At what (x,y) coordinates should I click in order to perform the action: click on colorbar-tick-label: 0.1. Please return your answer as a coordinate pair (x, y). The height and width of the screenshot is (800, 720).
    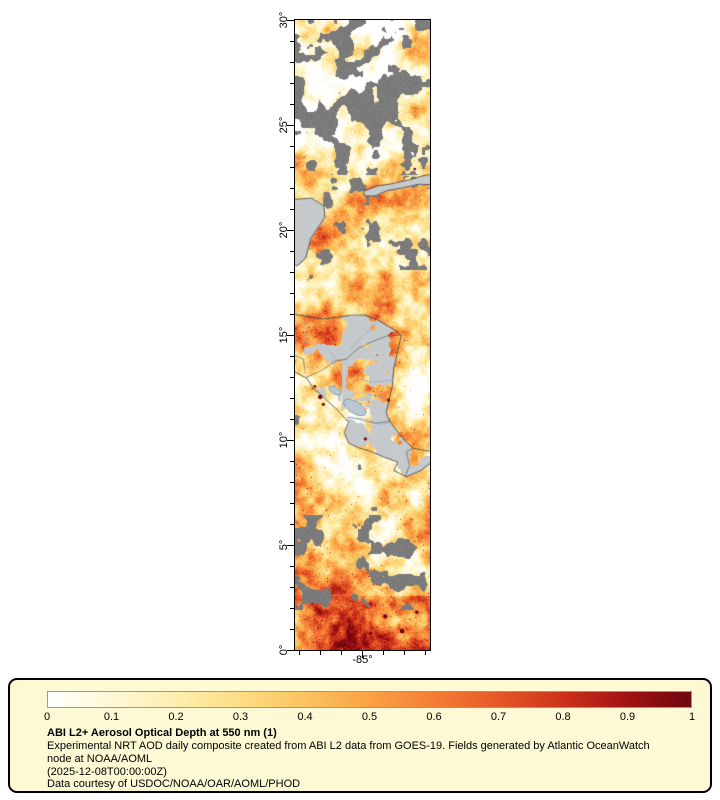
    Looking at the image, I should click on (111, 717).